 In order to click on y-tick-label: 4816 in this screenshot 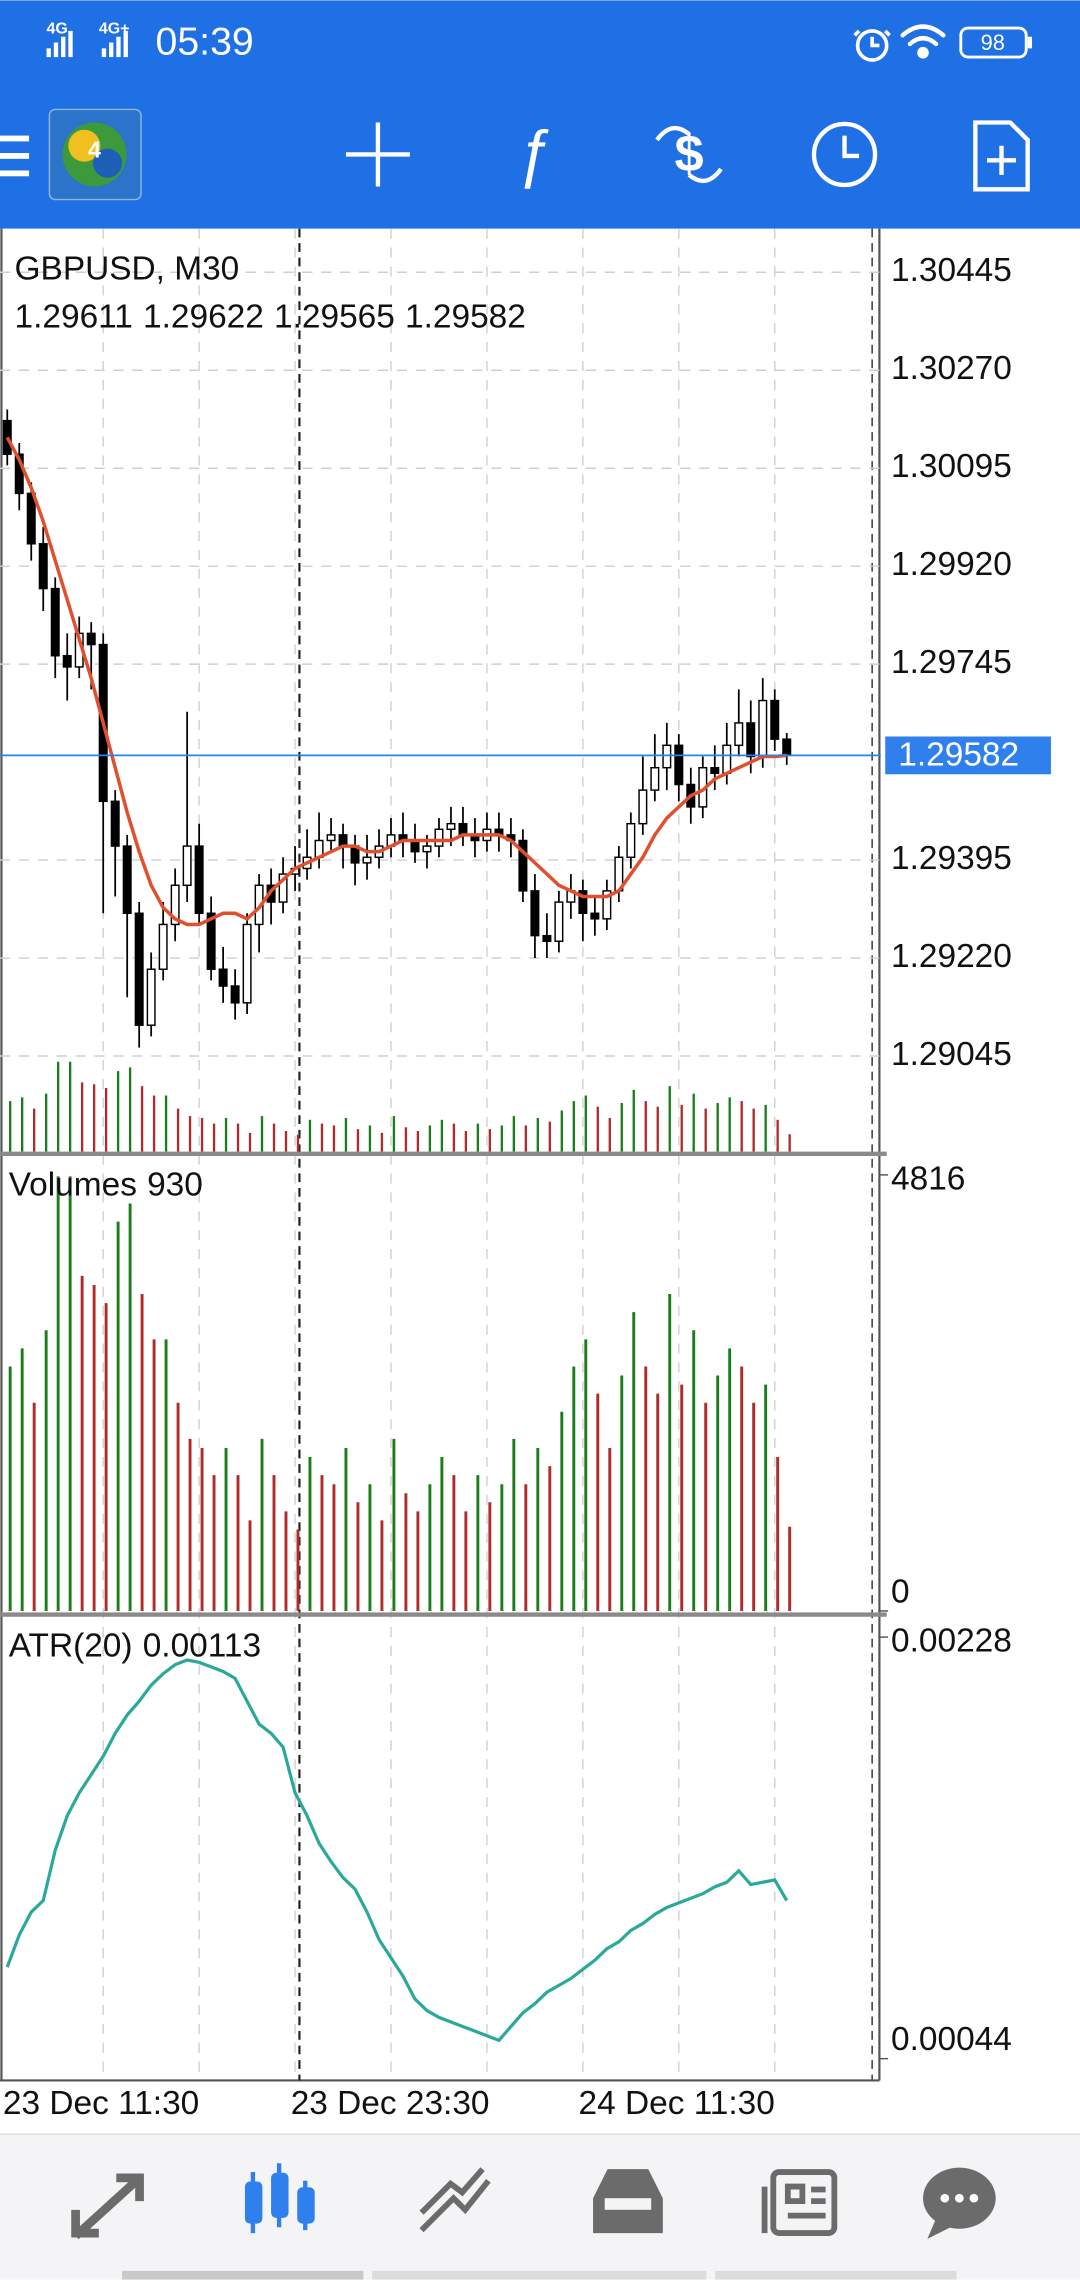, I will do `click(928, 1179)`.